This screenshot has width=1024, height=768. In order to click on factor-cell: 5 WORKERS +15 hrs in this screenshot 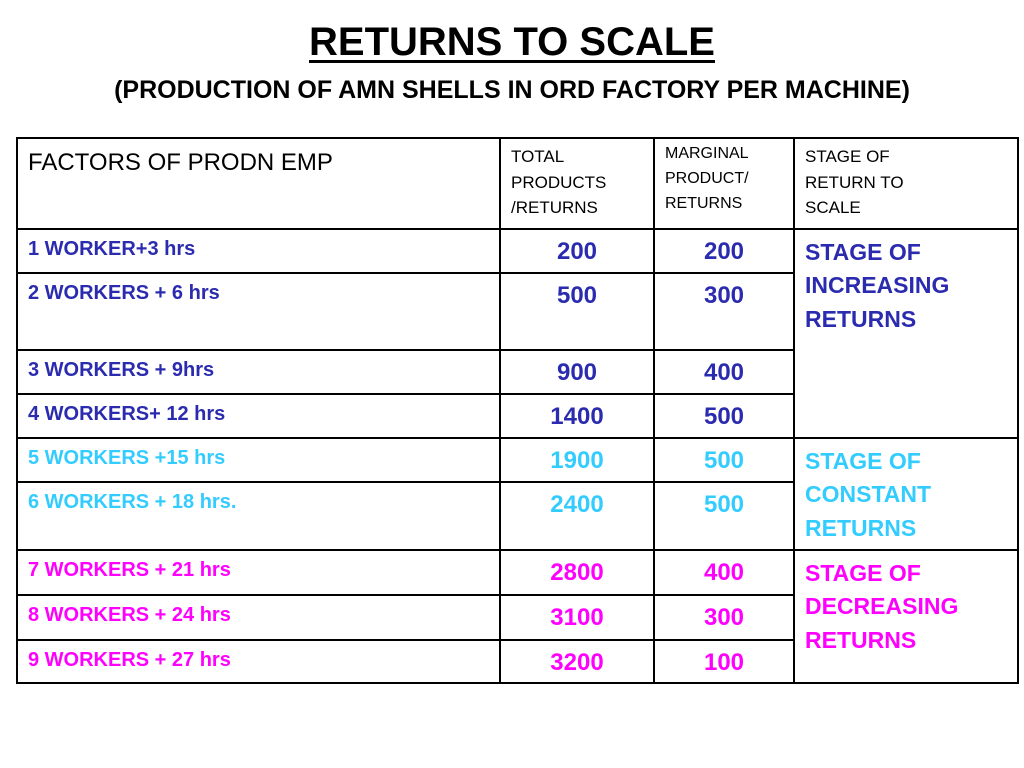, I will do `click(258, 460)`.